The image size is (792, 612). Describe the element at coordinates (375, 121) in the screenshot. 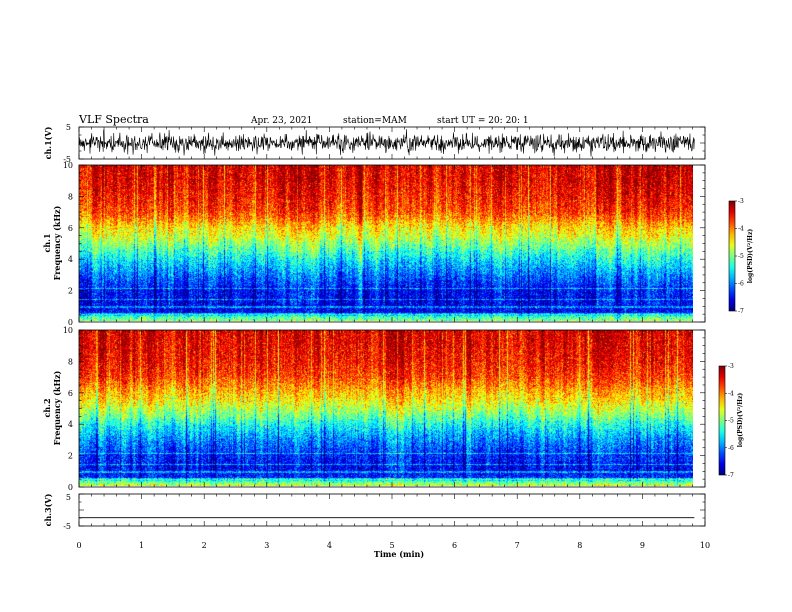

I see `station-label: station=MAM` at that location.